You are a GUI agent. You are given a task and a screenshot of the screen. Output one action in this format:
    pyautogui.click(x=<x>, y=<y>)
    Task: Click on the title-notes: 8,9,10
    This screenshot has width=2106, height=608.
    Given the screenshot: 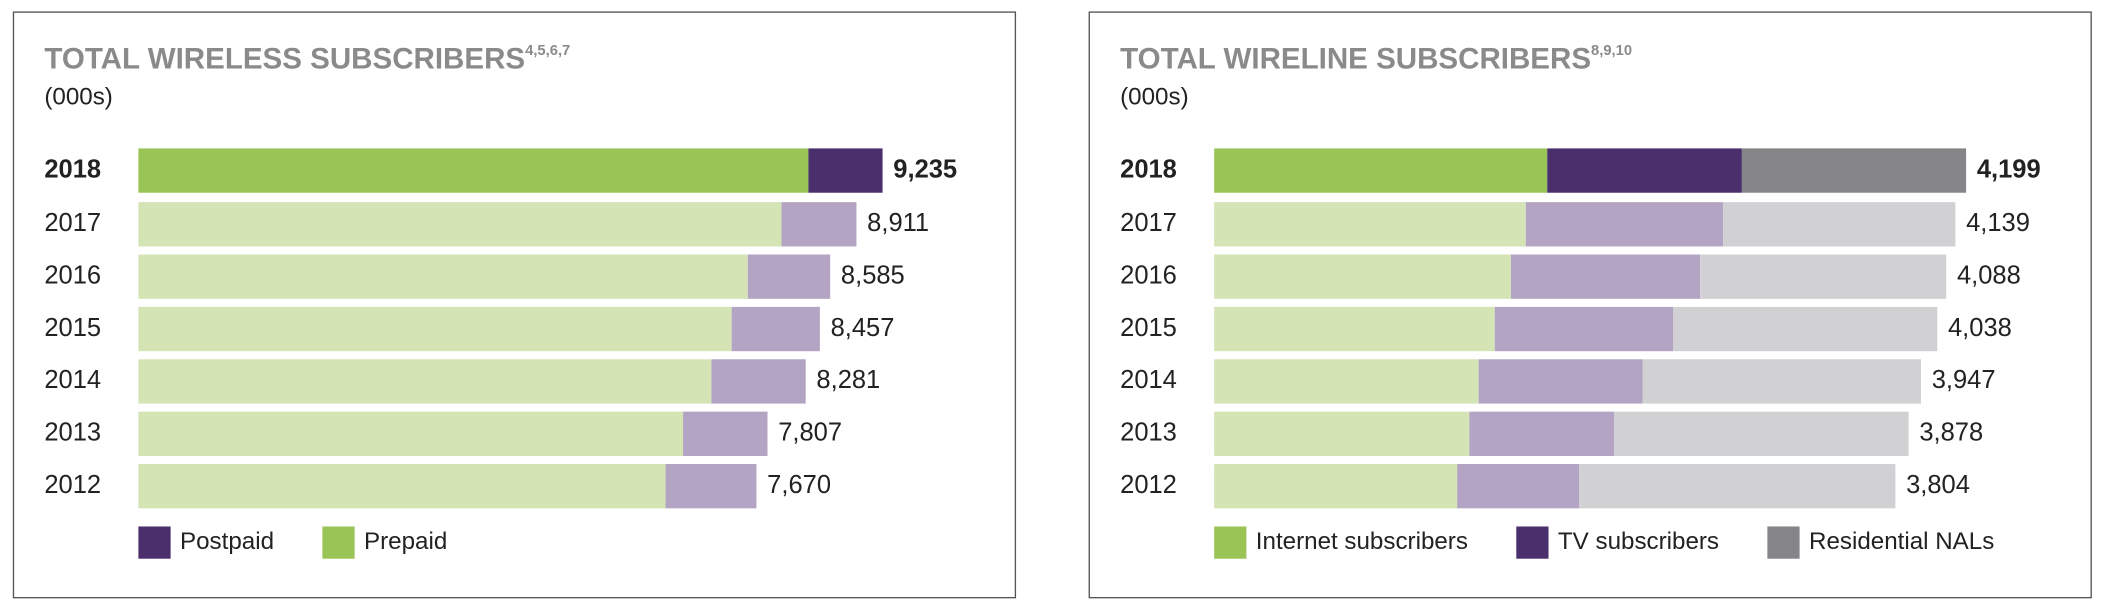 What is the action you would take?
    pyautogui.click(x=1611, y=51)
    